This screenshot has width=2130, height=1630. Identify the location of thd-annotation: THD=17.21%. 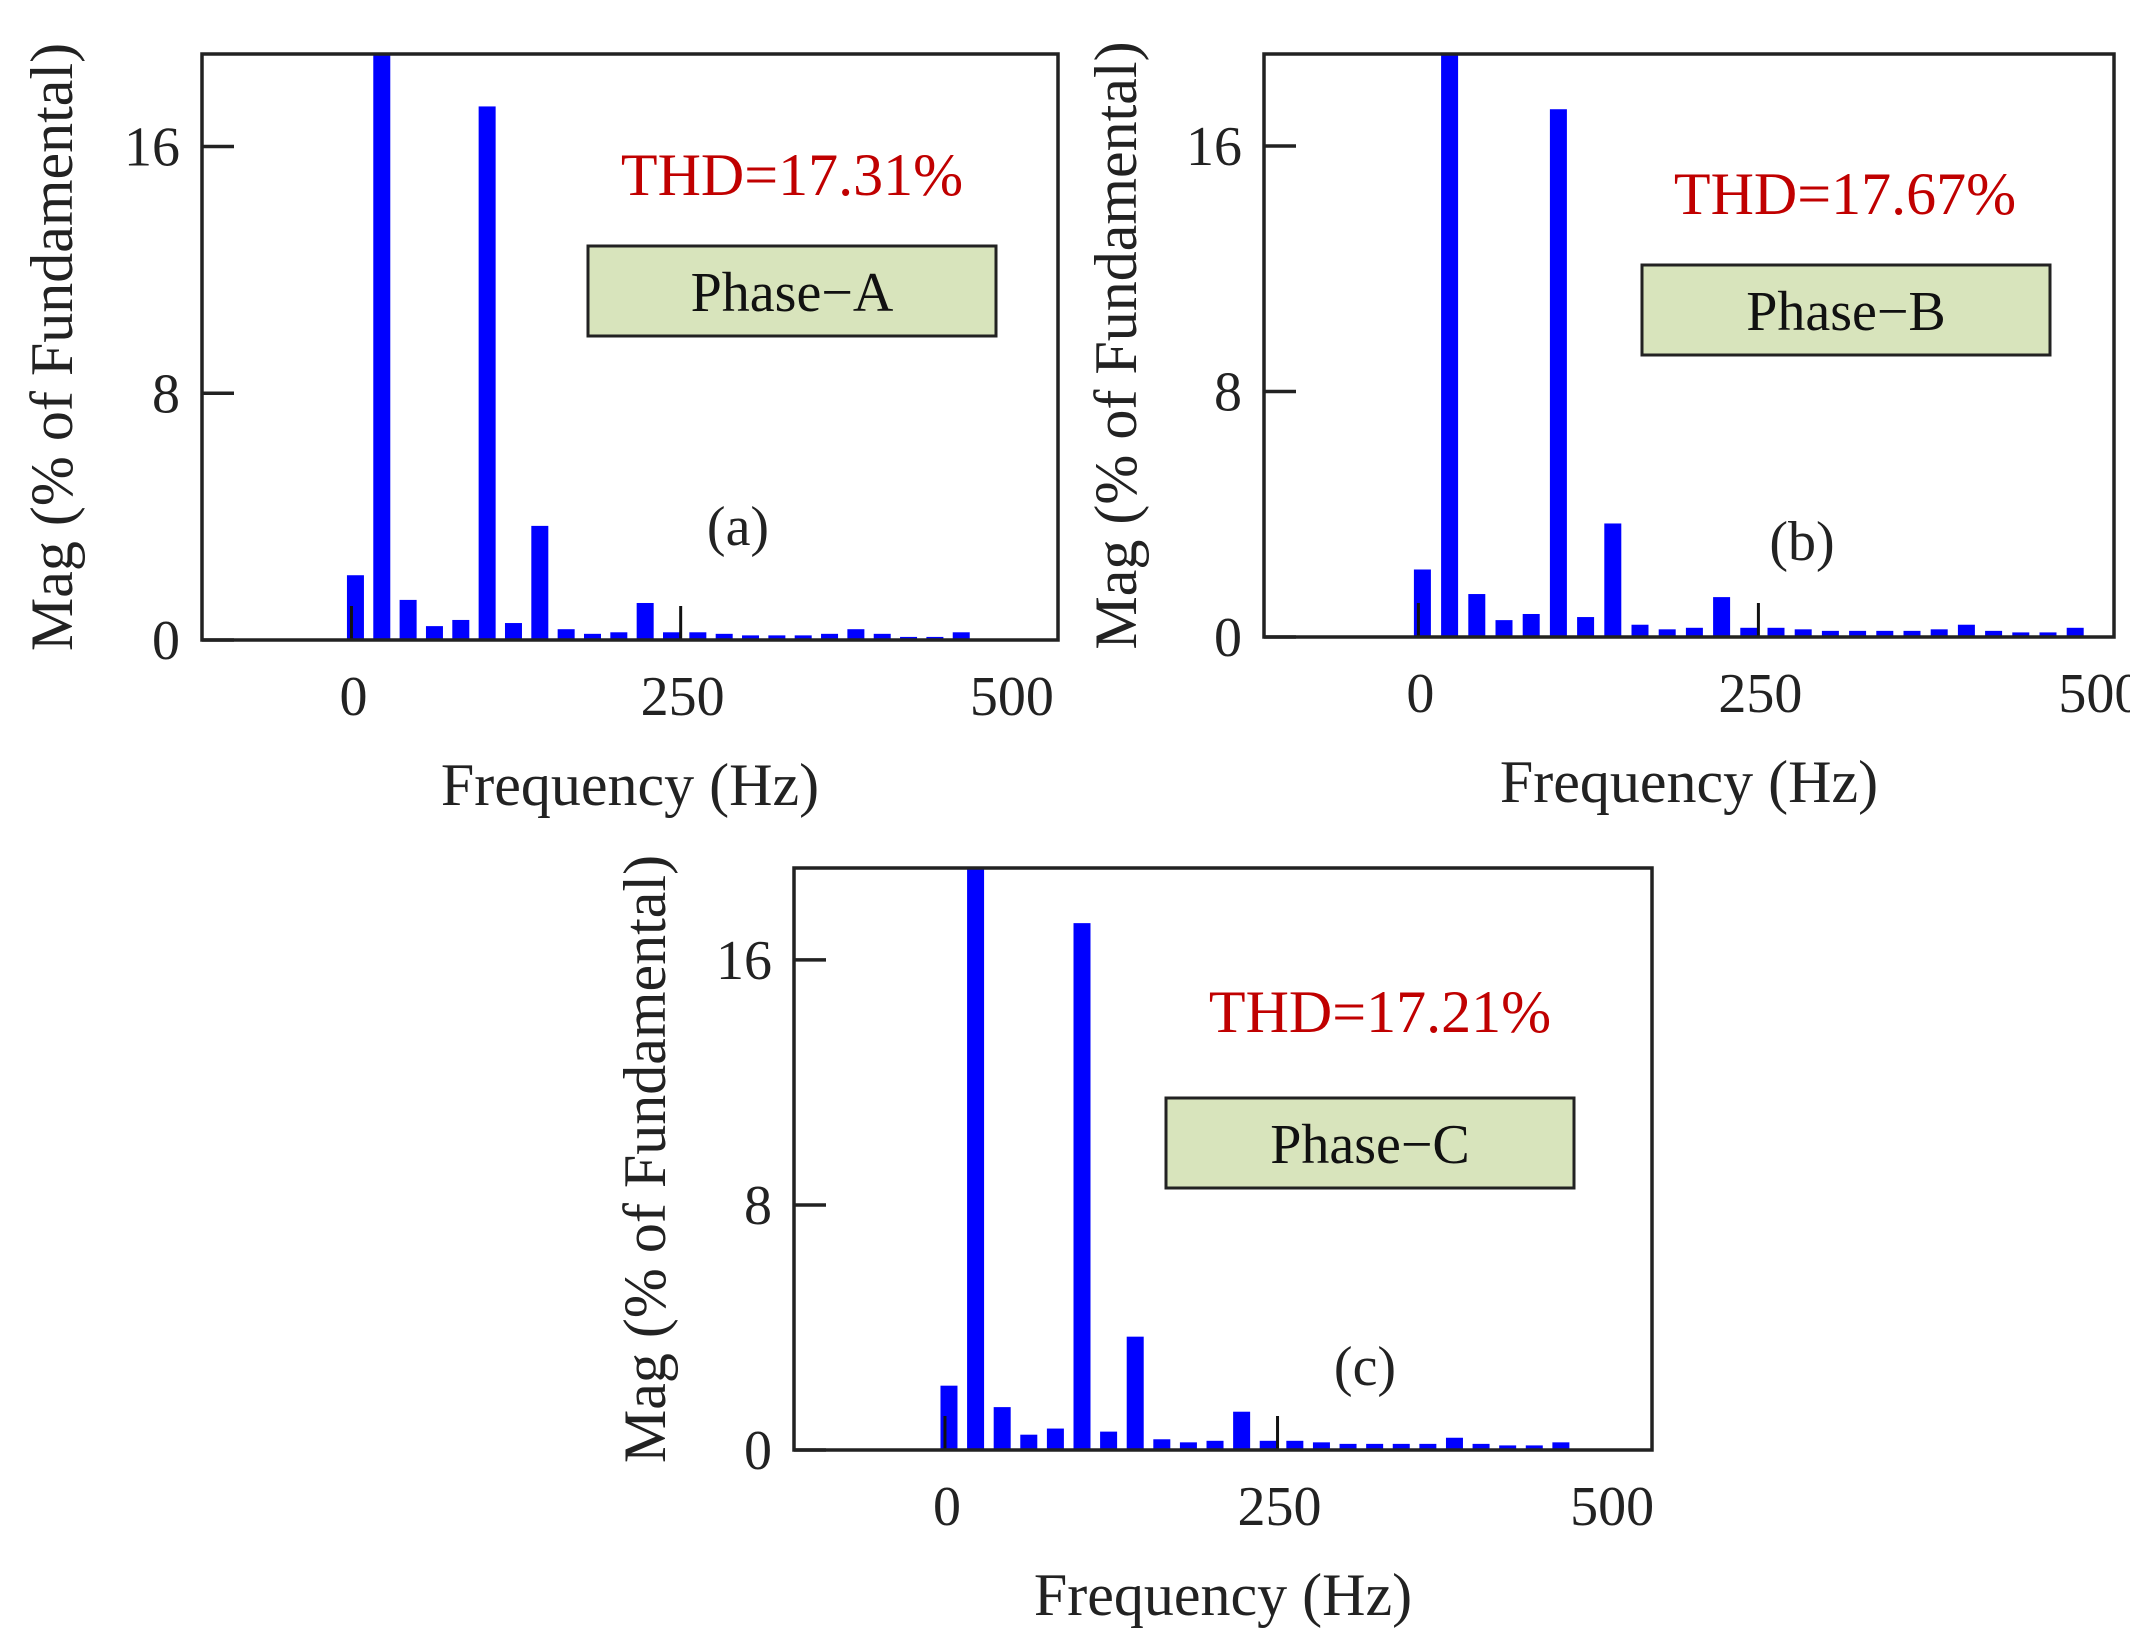
(1380, 1012).